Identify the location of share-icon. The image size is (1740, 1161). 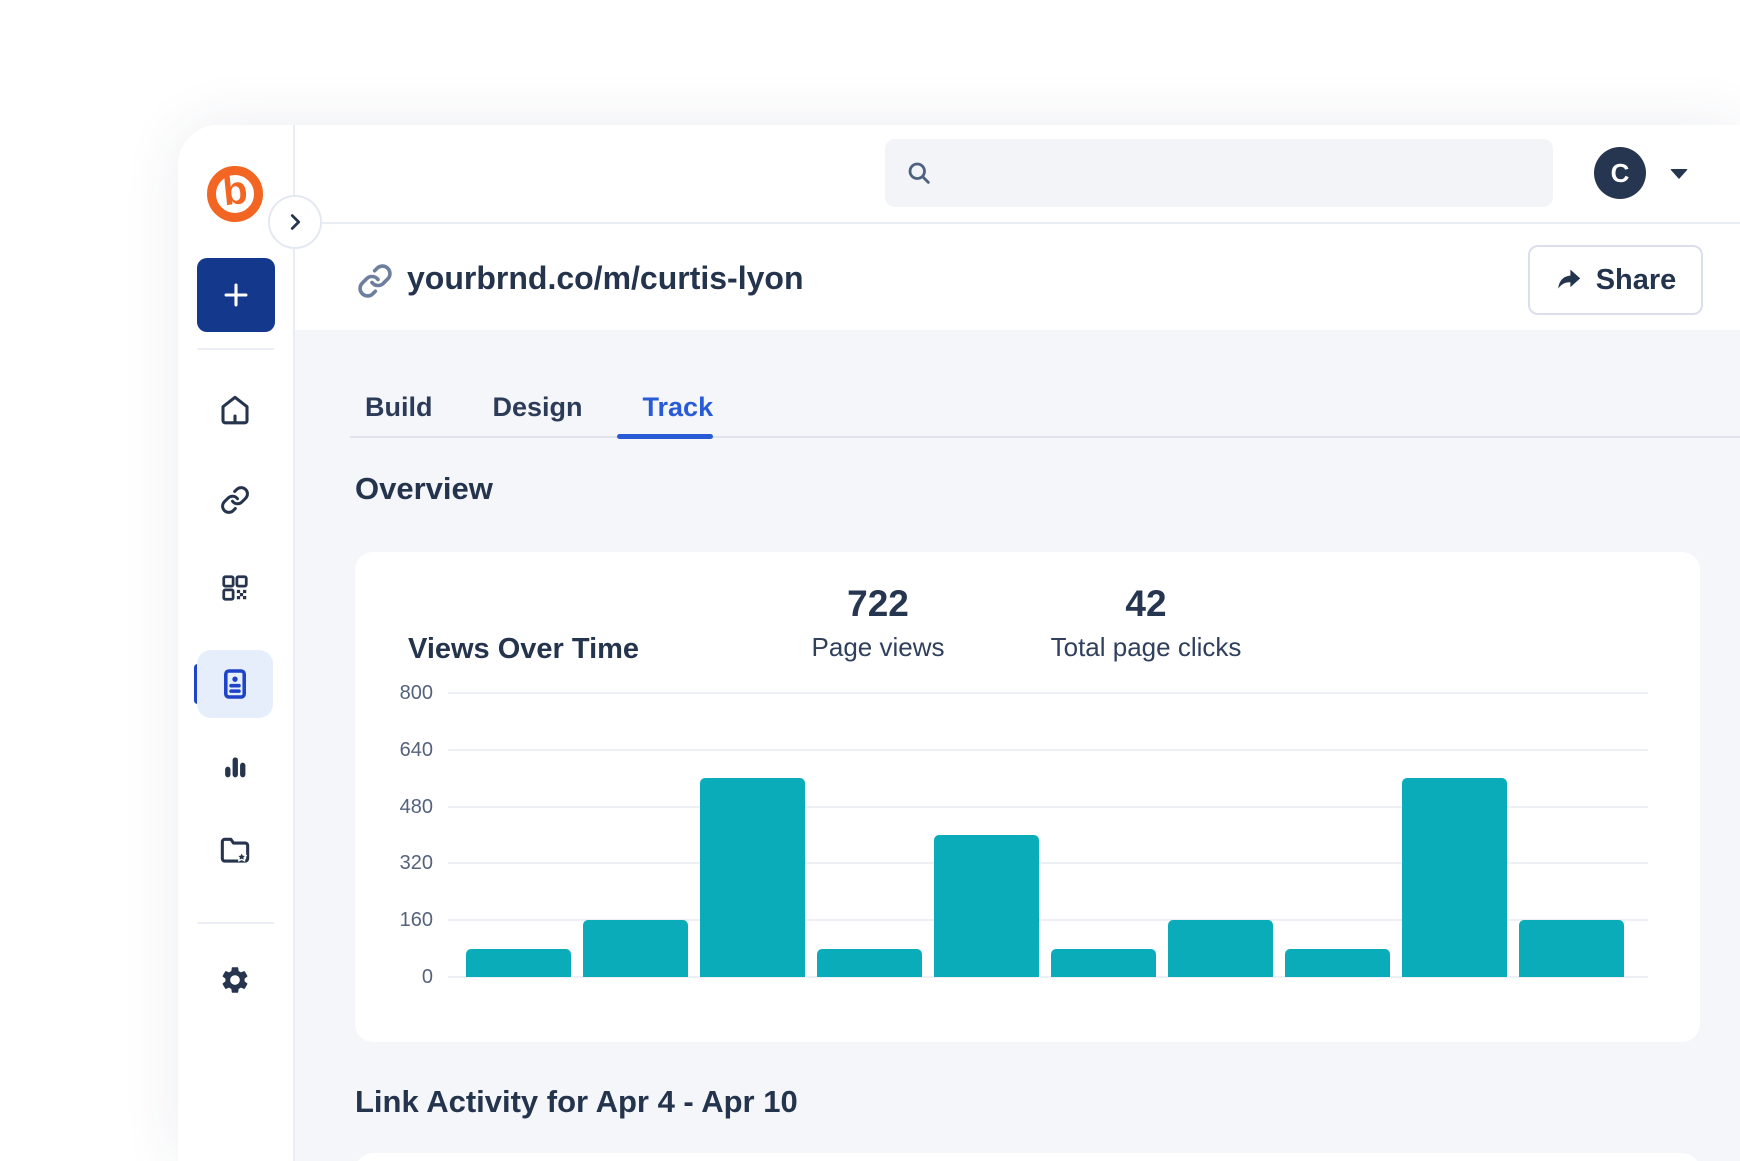
(1569, 280).